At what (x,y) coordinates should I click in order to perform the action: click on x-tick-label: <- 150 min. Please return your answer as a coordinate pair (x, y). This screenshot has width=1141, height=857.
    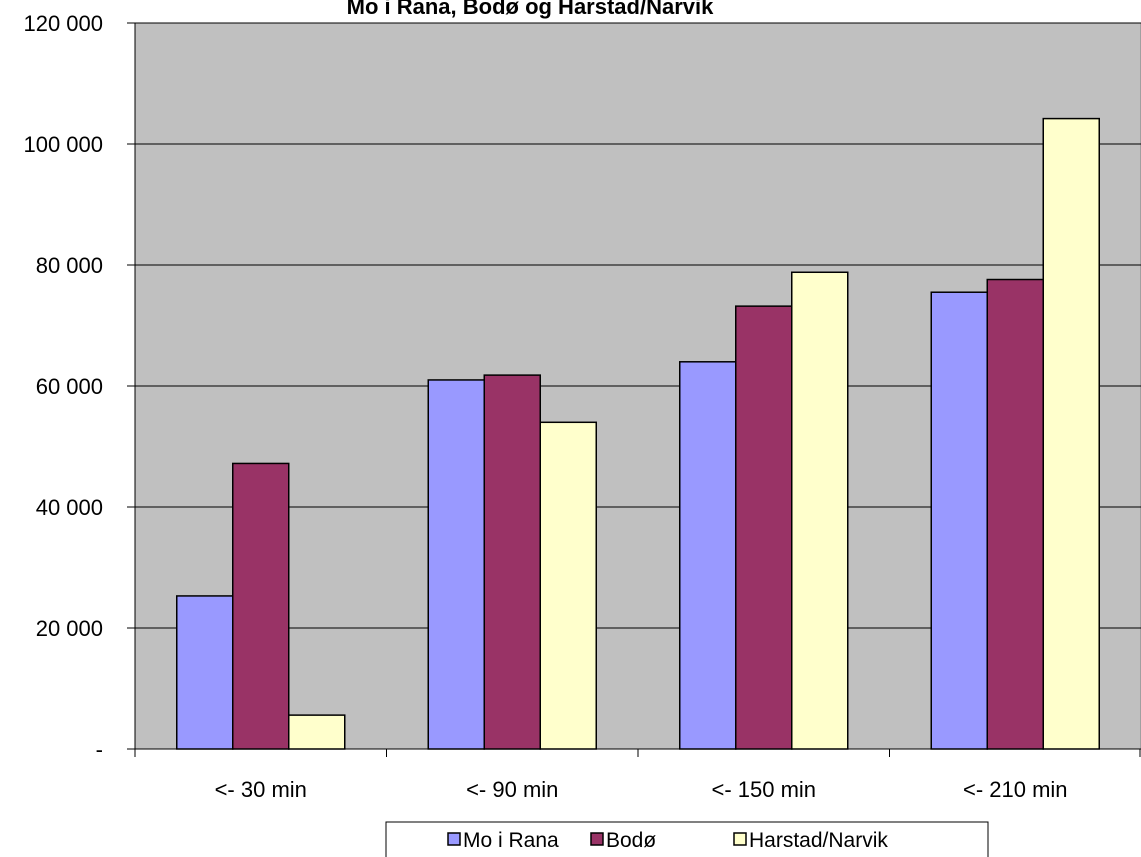
    Looking at the image, I should click on (763, 789).